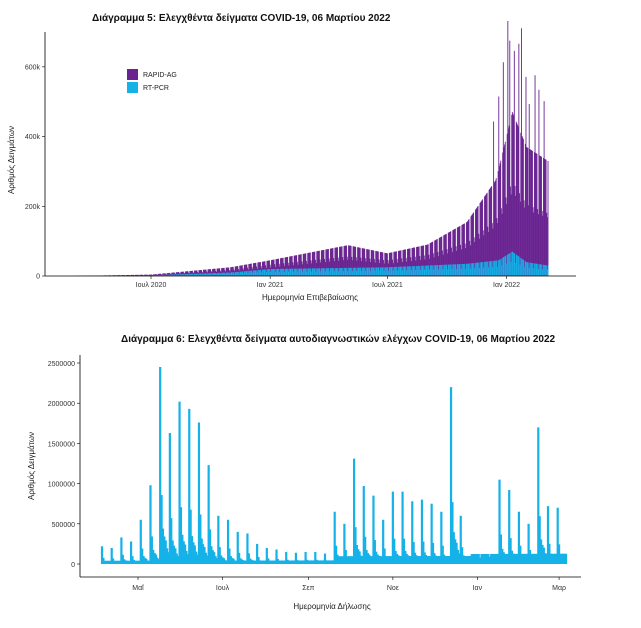  Describe the element at coordinates (64, 465) in the screenshot. I see `chart-6-y-ticks: 0 500000 1000000 1500000 2000000 2500000` at that location.